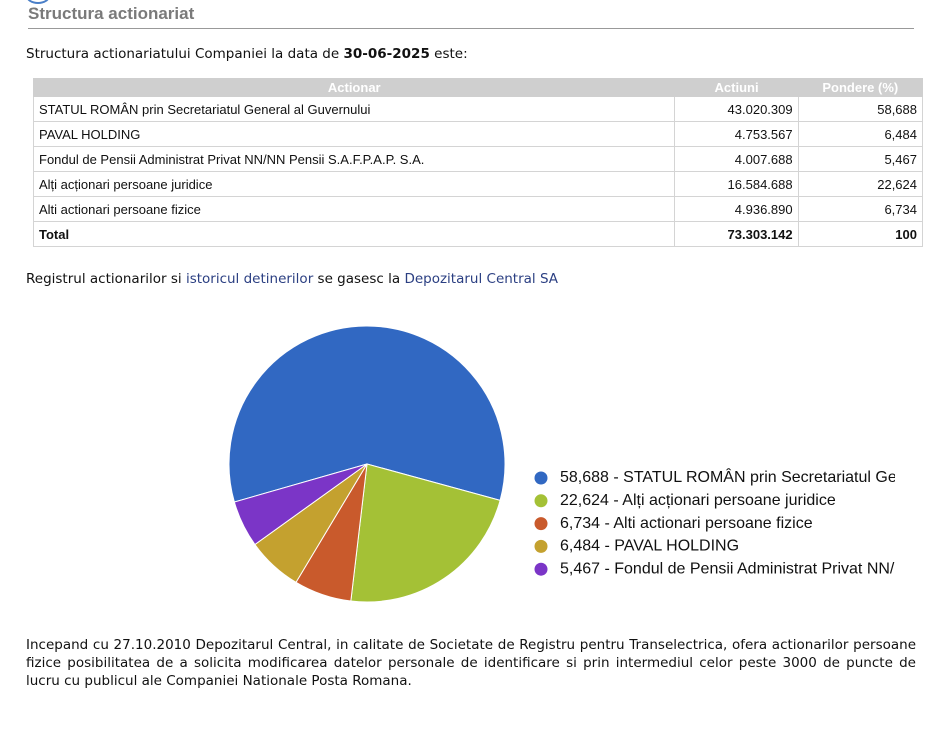 This screenshot has width=936, height=731. What do you see at coordinates (860, 234) in the screenshot?
I see `table-cell: 100` at bounding box center [860, 234].